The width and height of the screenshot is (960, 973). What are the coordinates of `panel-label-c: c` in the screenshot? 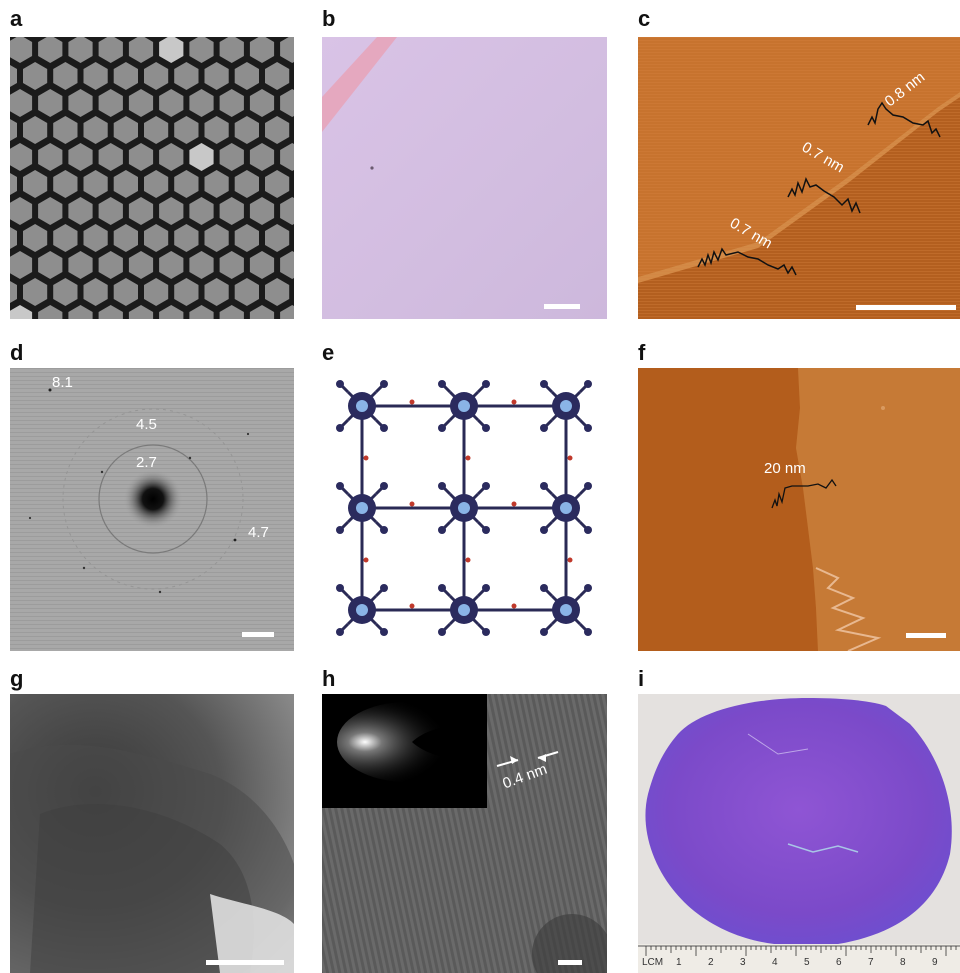 It's located at (644, 18).